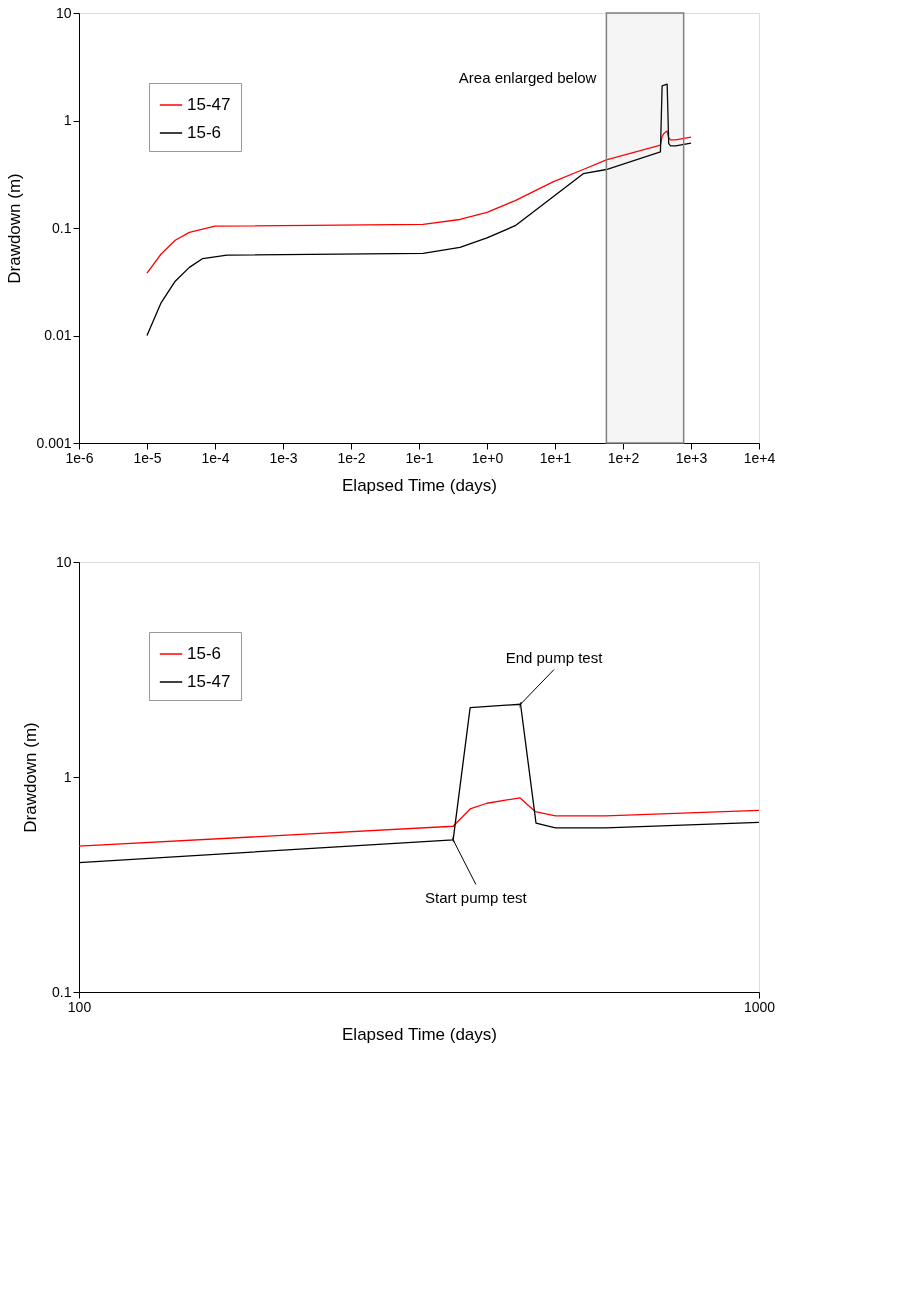 This screenshot has width=907, height=1312. Describe the element at coordinates (283, 457) in the screenshot. I see `x-tick-label: 1e-3` at that location.